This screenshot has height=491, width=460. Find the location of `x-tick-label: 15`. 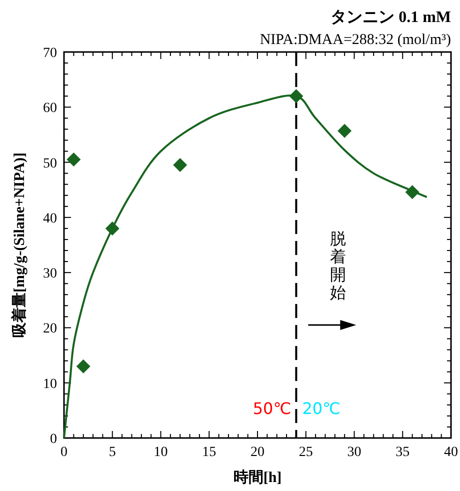

x-tick-label: 15 is located at coordinates (209, 452).